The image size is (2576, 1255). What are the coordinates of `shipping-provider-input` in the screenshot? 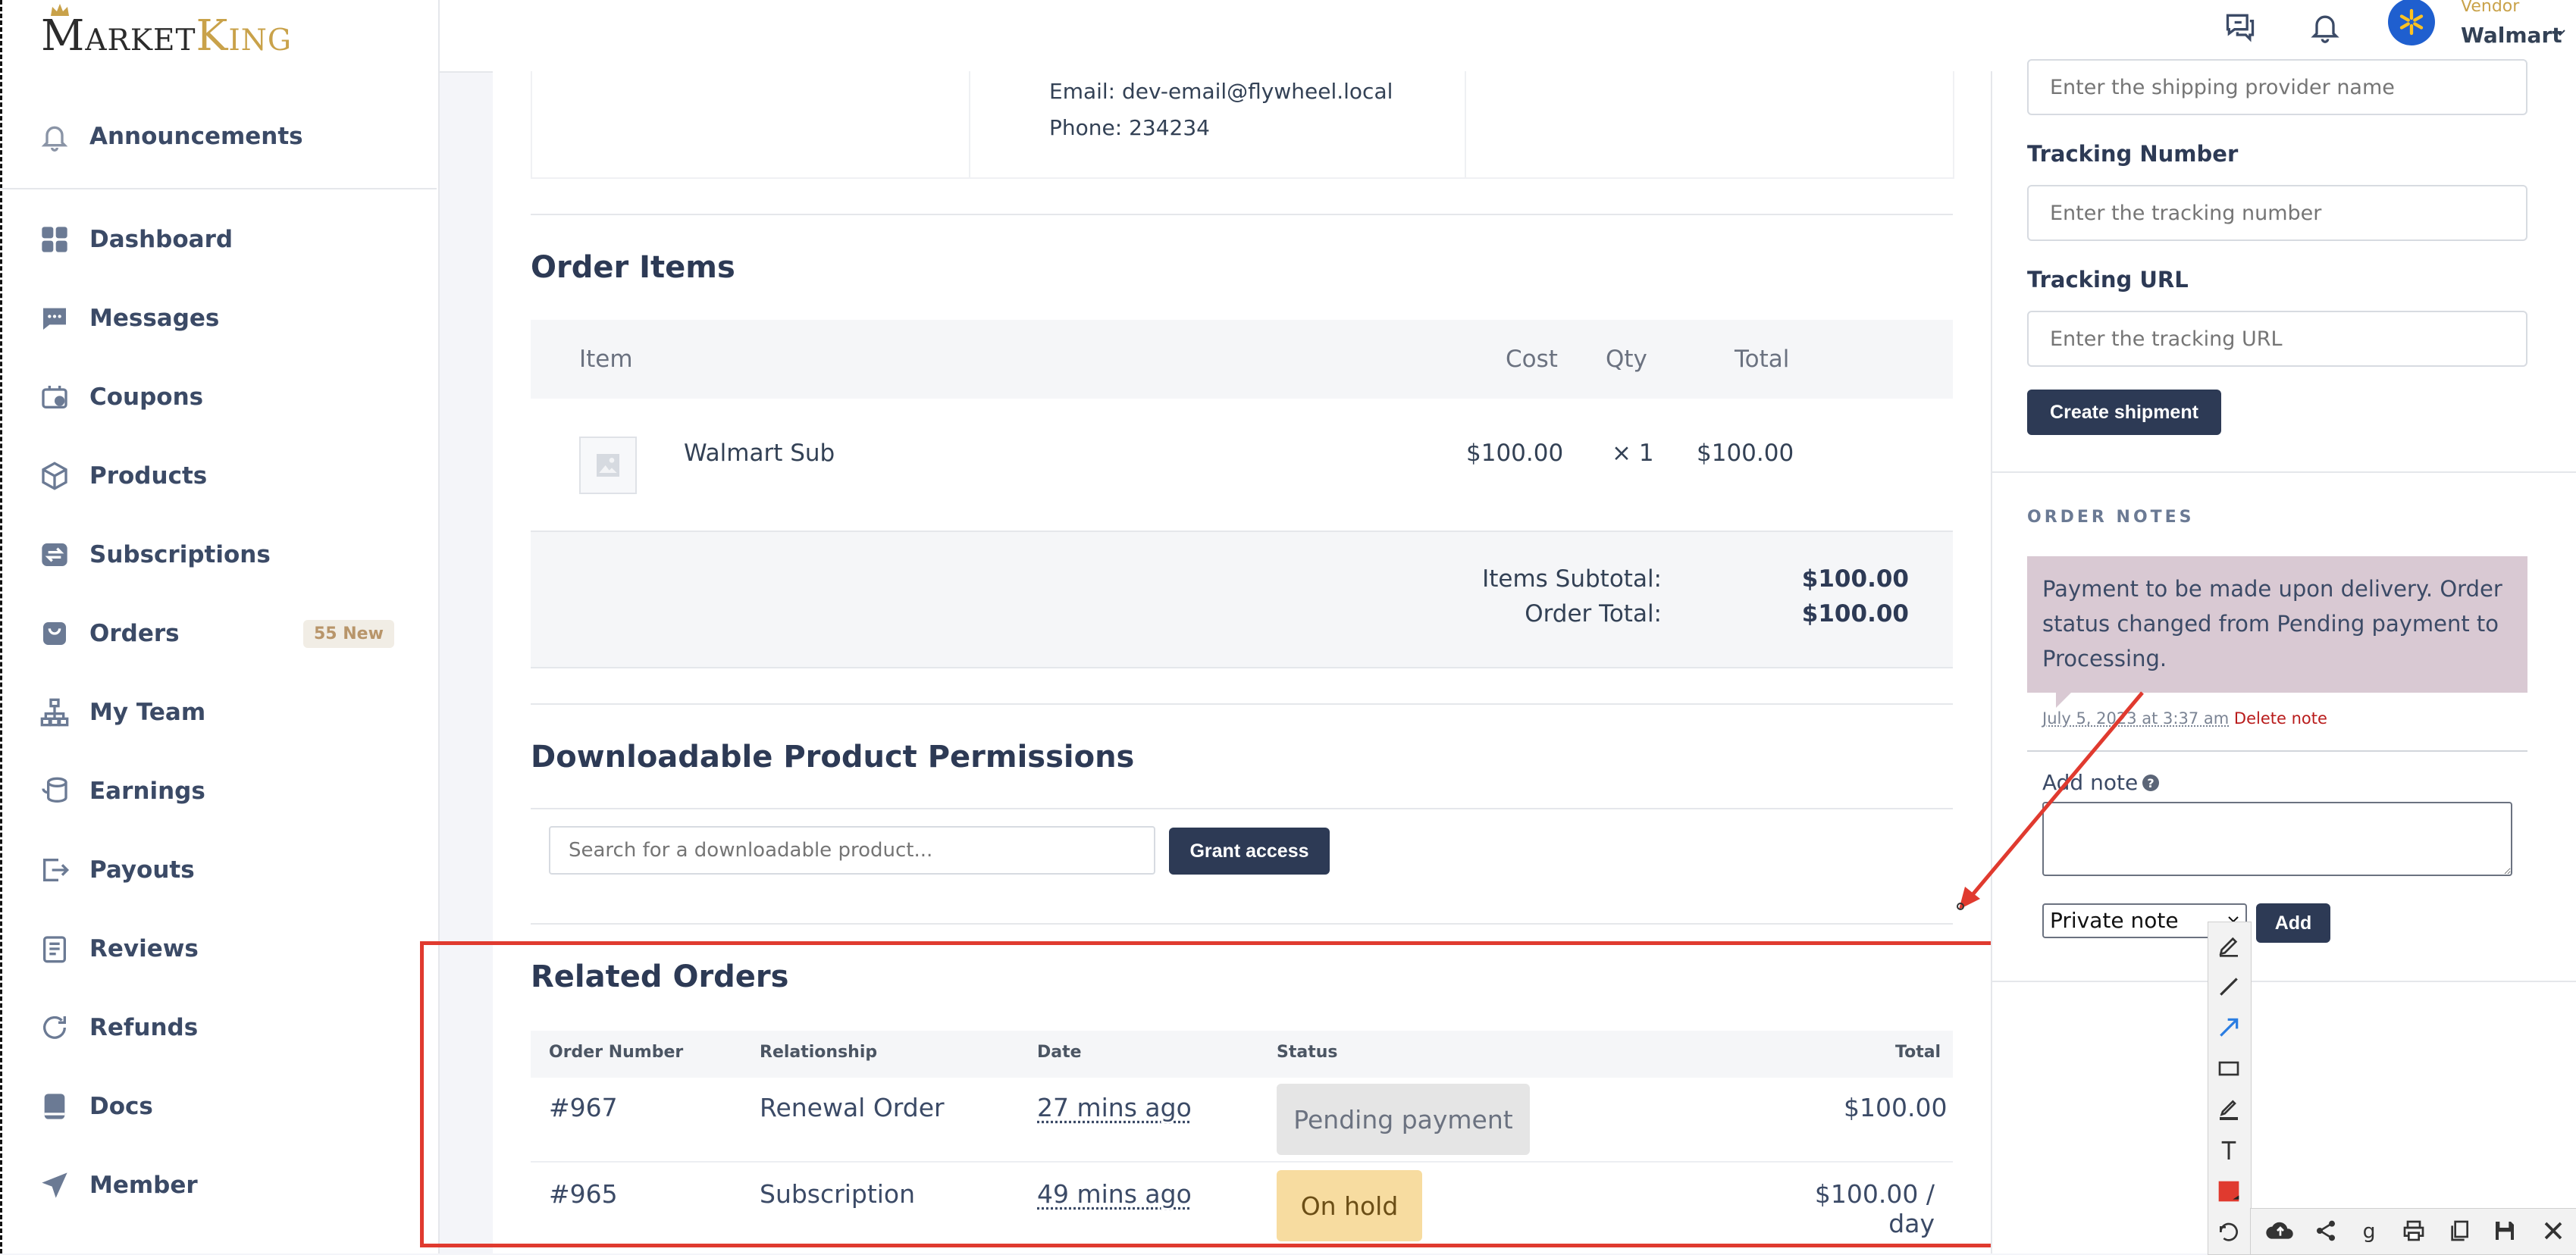 It's located at (2277, 87).